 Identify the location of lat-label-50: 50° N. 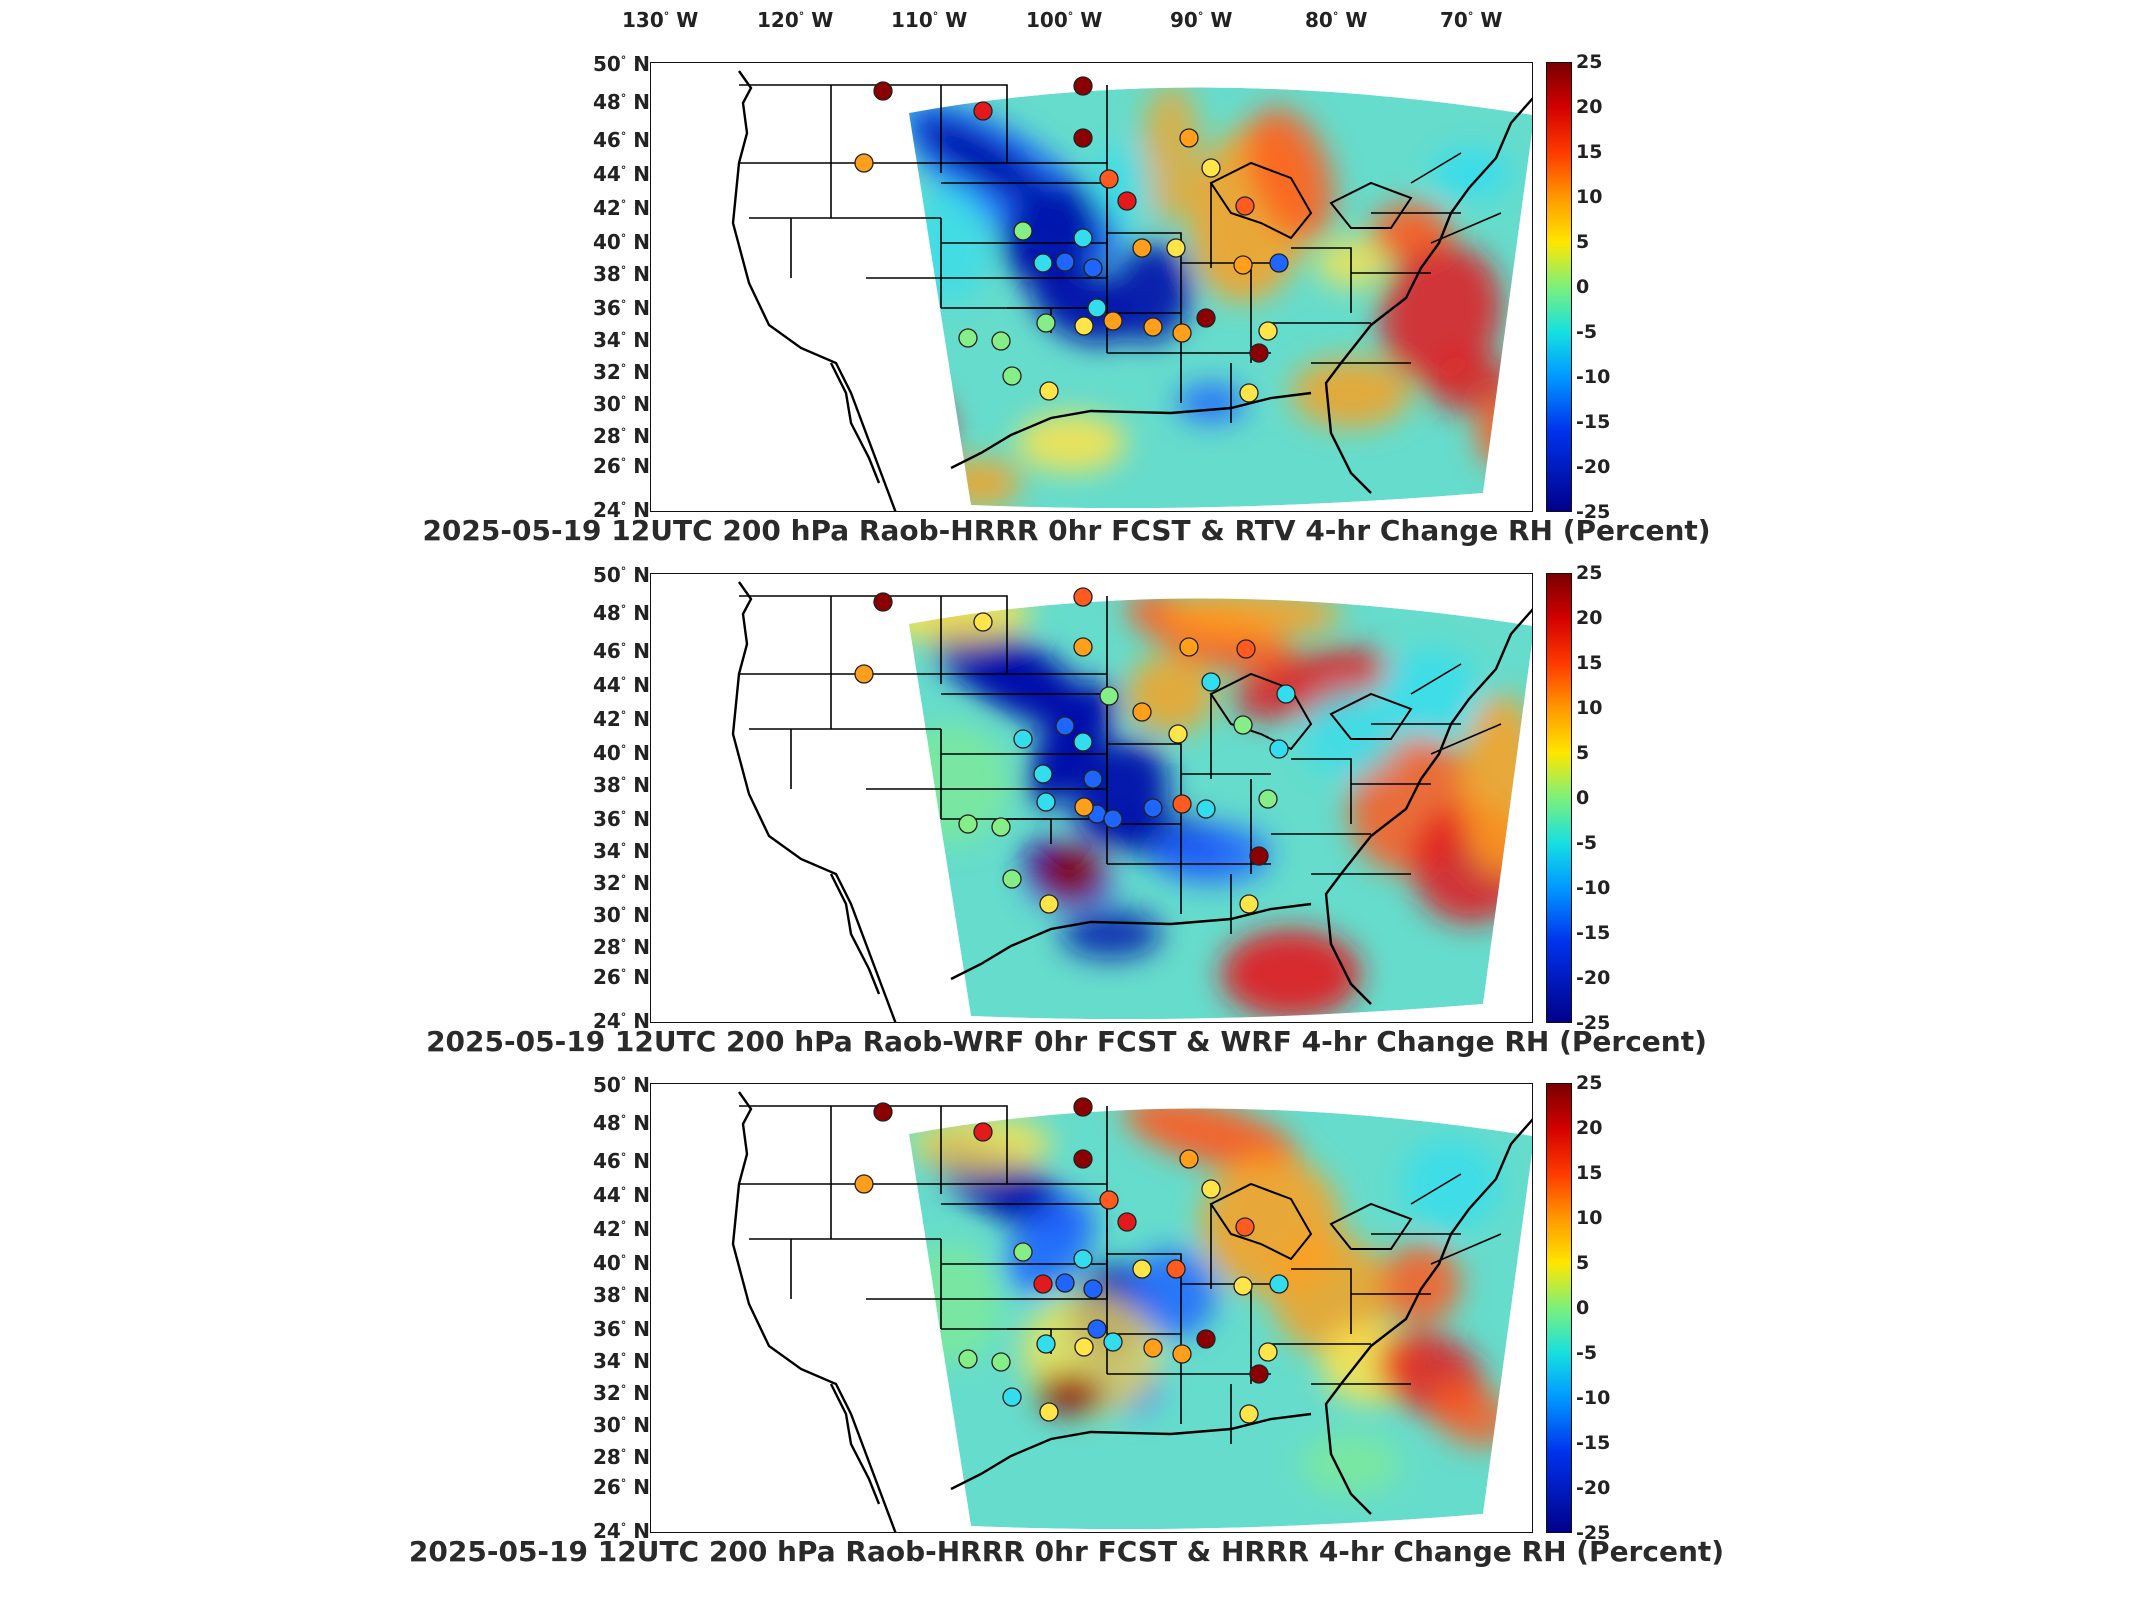
(621, 575).